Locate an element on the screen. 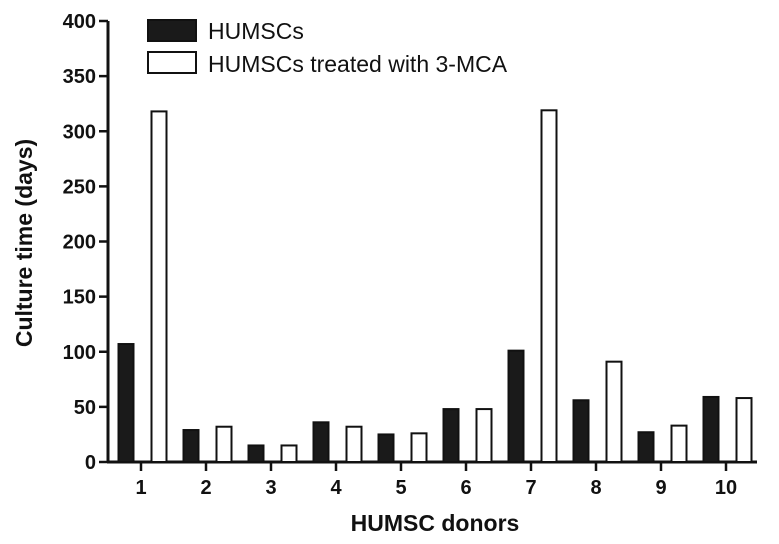 The height and width of the screenshot is (544, 779). x-tick-label: 3 is located at coordinates (270, 488).